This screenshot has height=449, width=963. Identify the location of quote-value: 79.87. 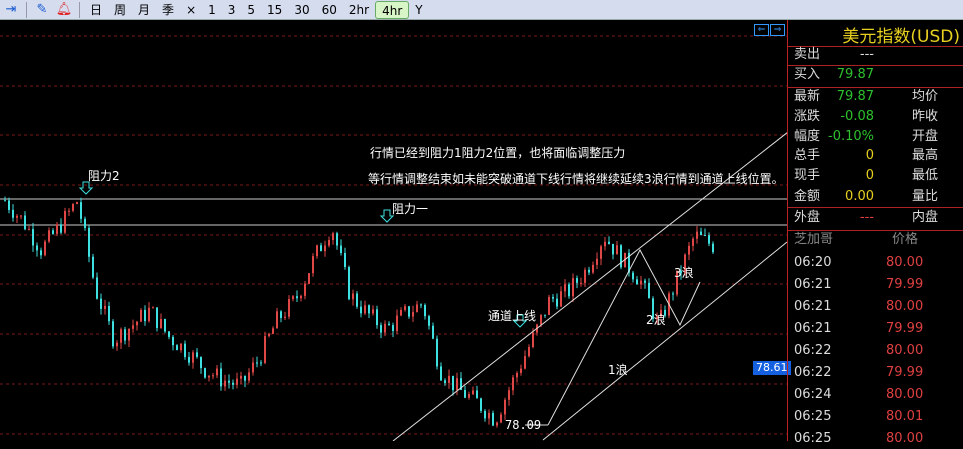
(855, 74).